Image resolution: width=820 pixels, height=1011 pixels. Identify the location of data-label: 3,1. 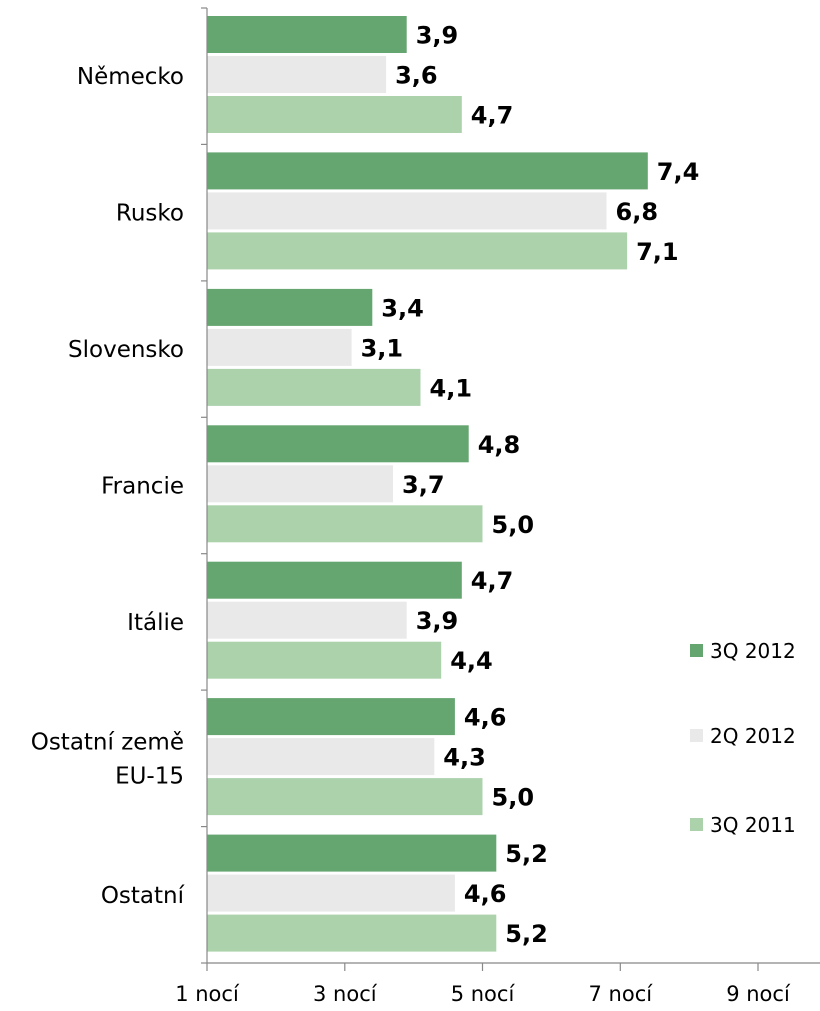
(382, 348).